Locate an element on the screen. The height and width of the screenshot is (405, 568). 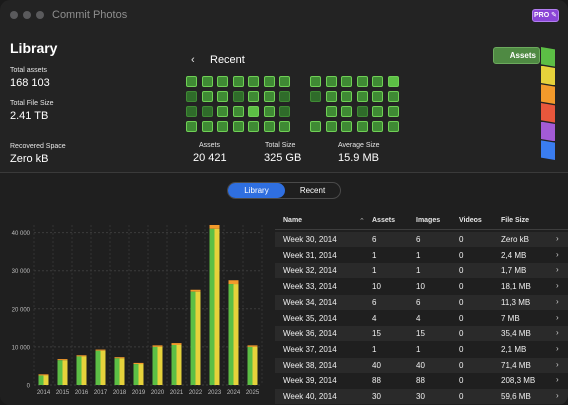
bar-green-2025 is located at coordinates (250, 365).